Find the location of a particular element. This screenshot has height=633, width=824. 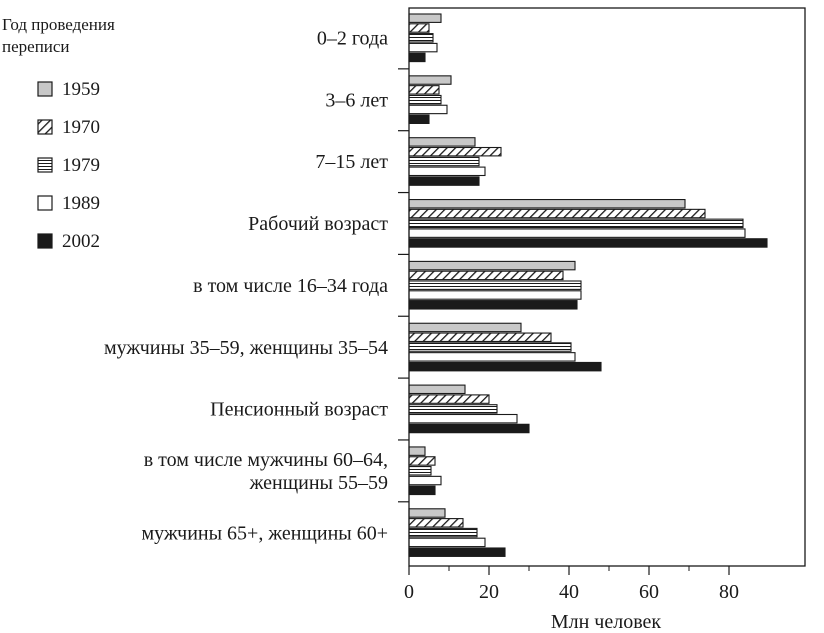

x-tick-label: 80 is located at coordinates (729, 592).